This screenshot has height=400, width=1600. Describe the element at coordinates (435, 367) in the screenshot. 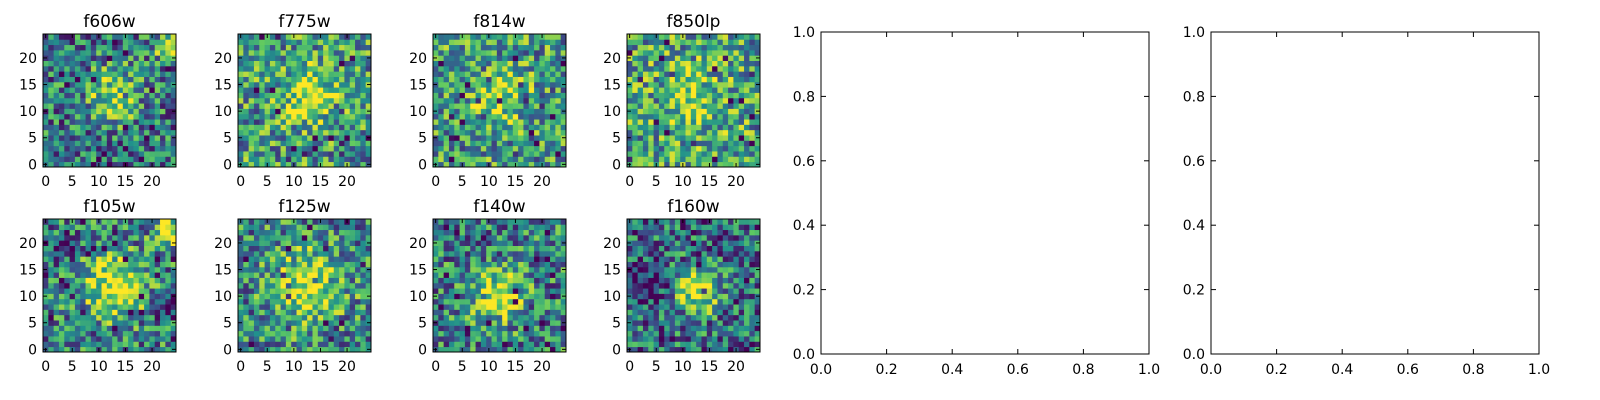

I see `x-tick-label: 0` at that location.